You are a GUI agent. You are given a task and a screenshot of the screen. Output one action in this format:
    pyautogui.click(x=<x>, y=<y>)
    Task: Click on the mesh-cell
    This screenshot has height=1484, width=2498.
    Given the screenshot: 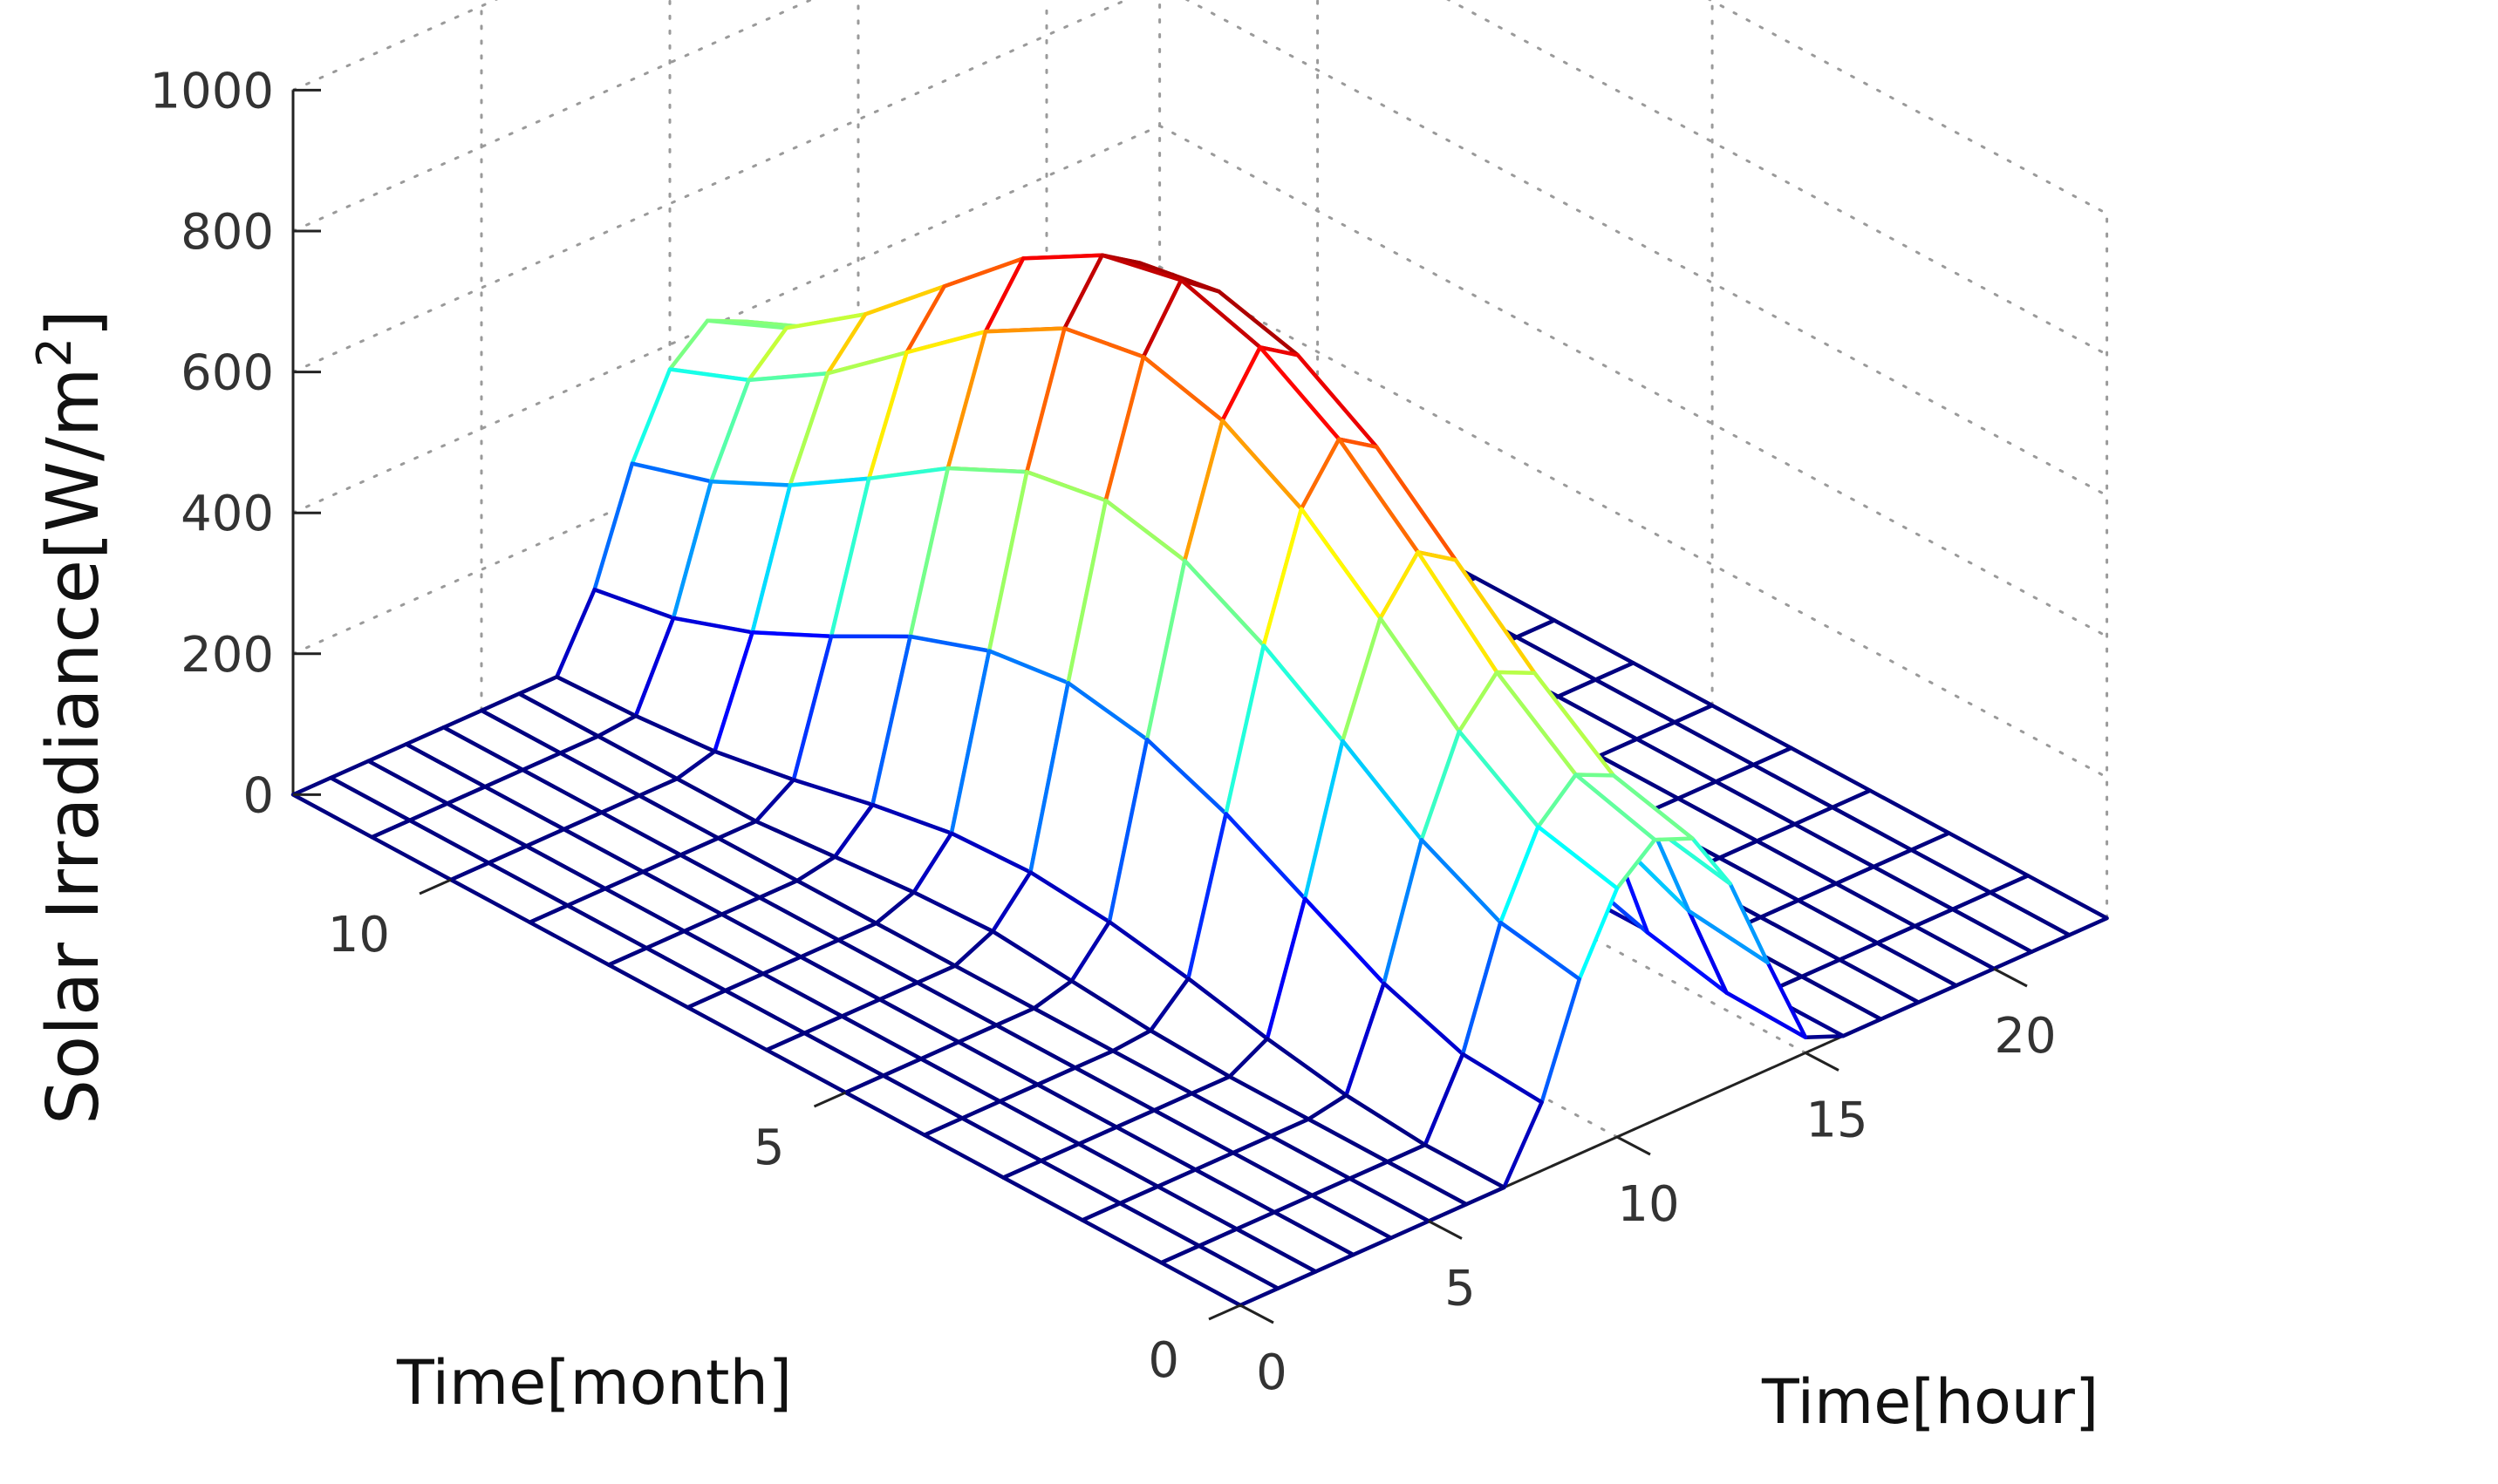 What is the action you would take?
    pyautogui.click(x=1220, y=1275)
    